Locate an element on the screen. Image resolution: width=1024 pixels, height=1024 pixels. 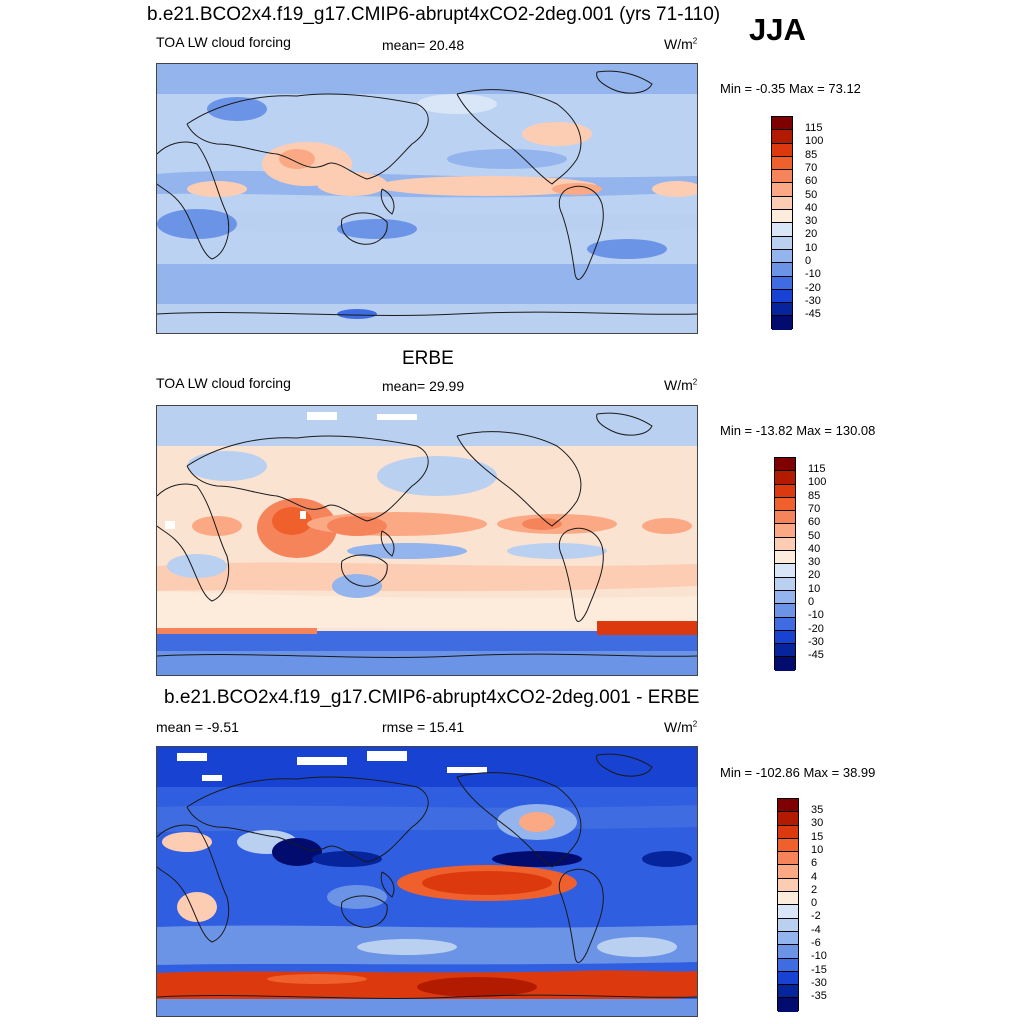
tick-label: 2 is located at coordinates (814, 889).